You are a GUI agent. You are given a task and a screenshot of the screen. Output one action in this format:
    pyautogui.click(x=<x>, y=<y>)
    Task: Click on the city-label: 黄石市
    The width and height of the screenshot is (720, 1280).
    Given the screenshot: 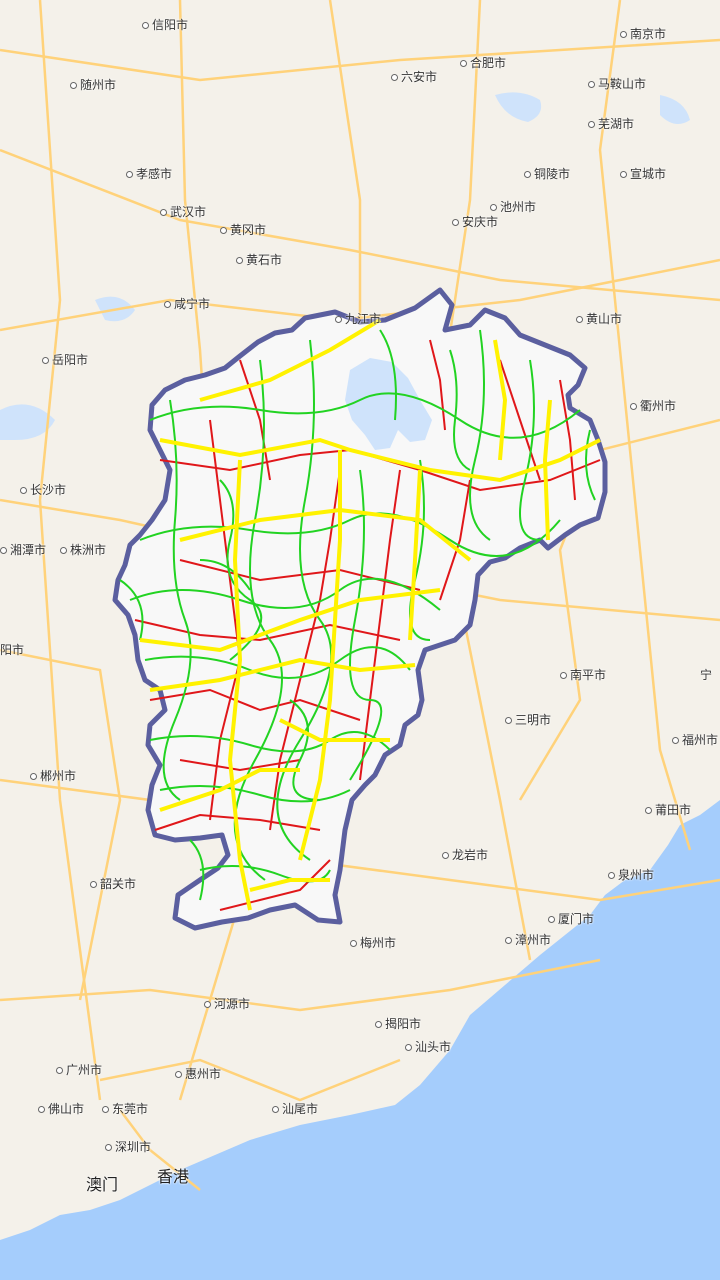 What is the action you would take?
    pyautogui.click(x=259, y=260)
    